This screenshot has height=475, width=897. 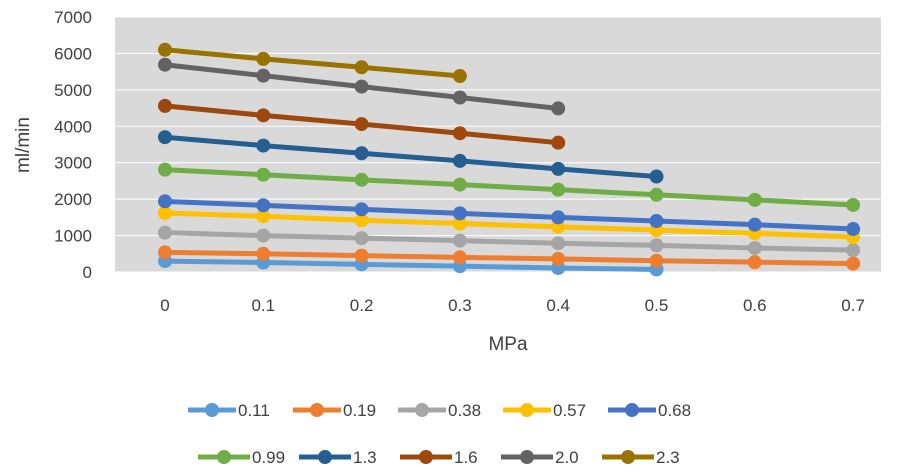 What do you see at coordinates (439, 410) in the screenshot?
I see `legend-item: 0.38` at bounding box center [439, 410].